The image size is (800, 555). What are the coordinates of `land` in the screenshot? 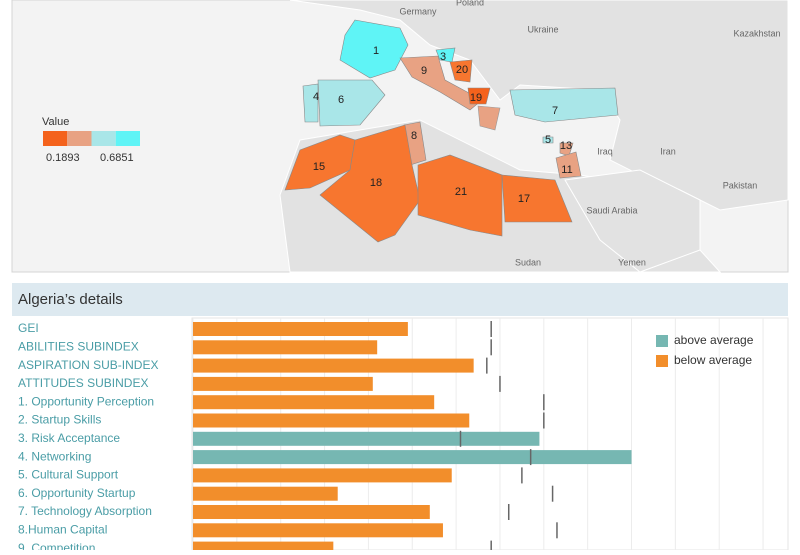 It's located at (632, 221).